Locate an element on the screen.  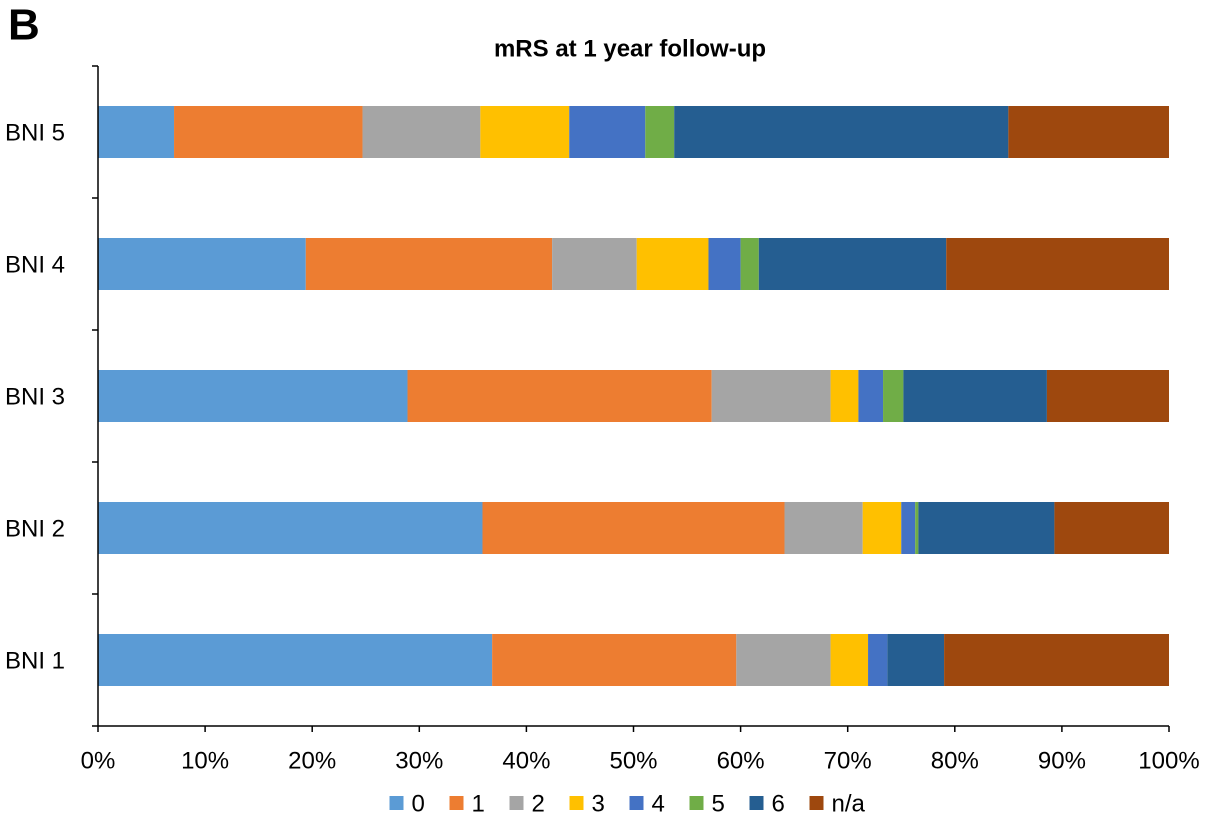
legend-label: 2 is located at coordinates (538, 803).